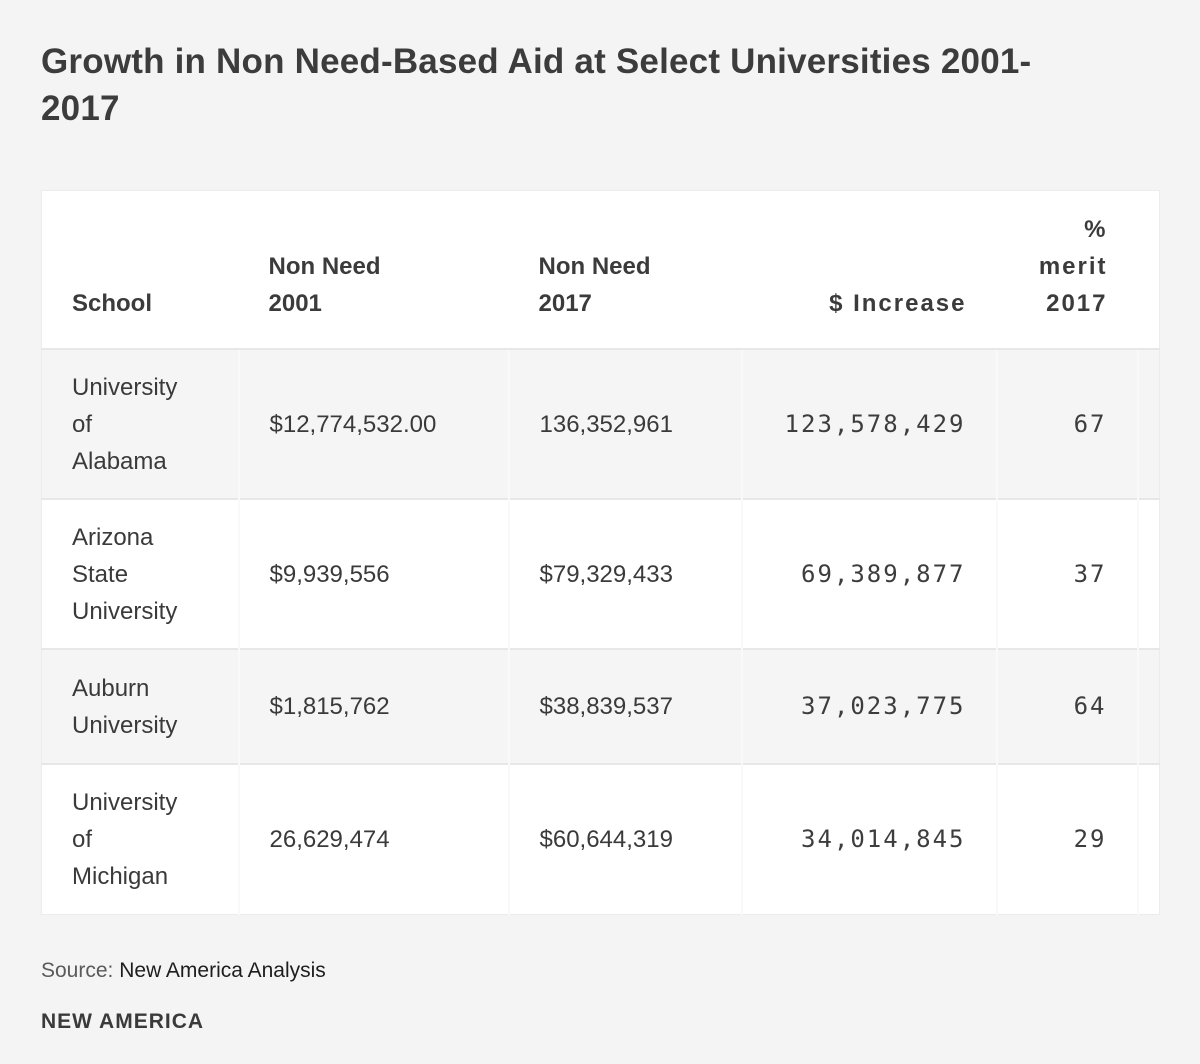 The image size is (1200, 1064). What do you see at coordinates (869, 269) in the screenshot?
I see `column-header-increase: $ Increase` at bounding box center [869, 269].